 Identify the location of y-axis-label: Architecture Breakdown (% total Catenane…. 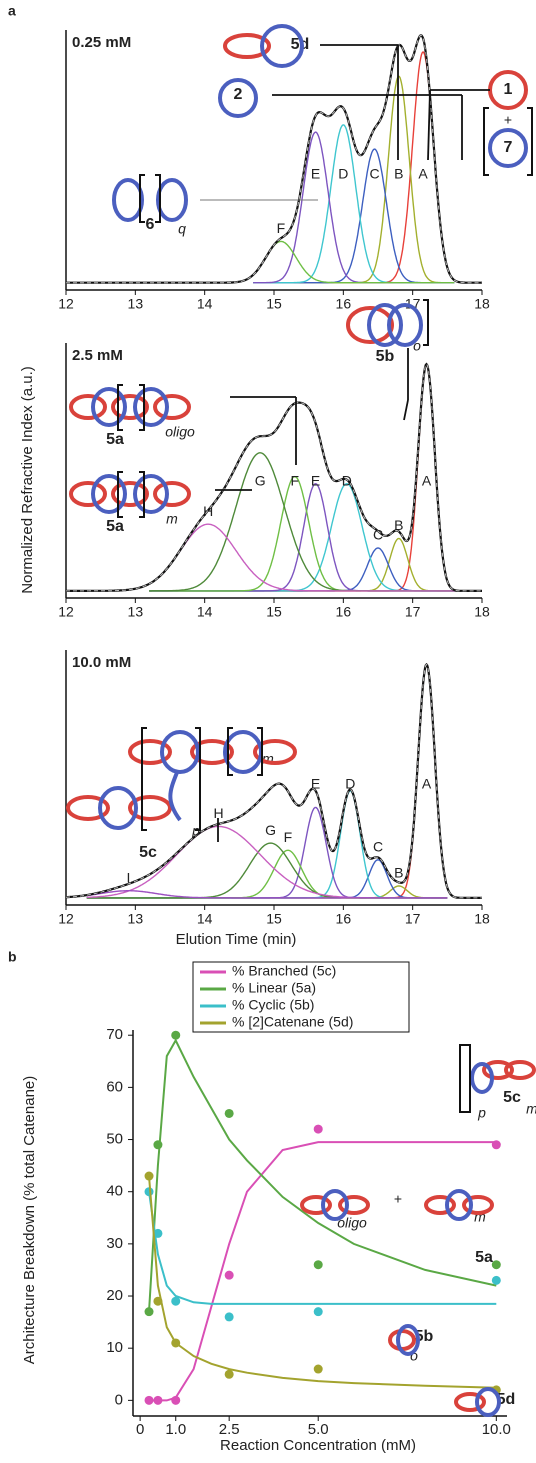
(29, 1220).